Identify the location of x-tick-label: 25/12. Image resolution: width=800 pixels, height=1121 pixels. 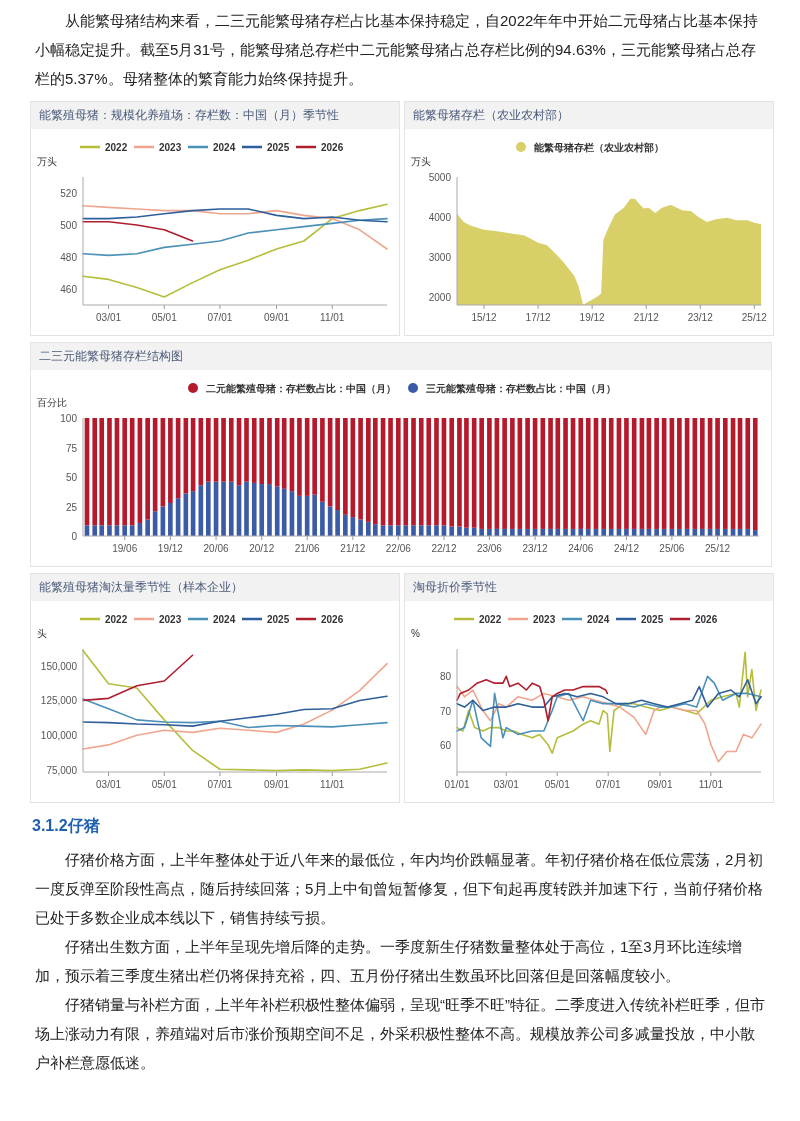
(718, 548).